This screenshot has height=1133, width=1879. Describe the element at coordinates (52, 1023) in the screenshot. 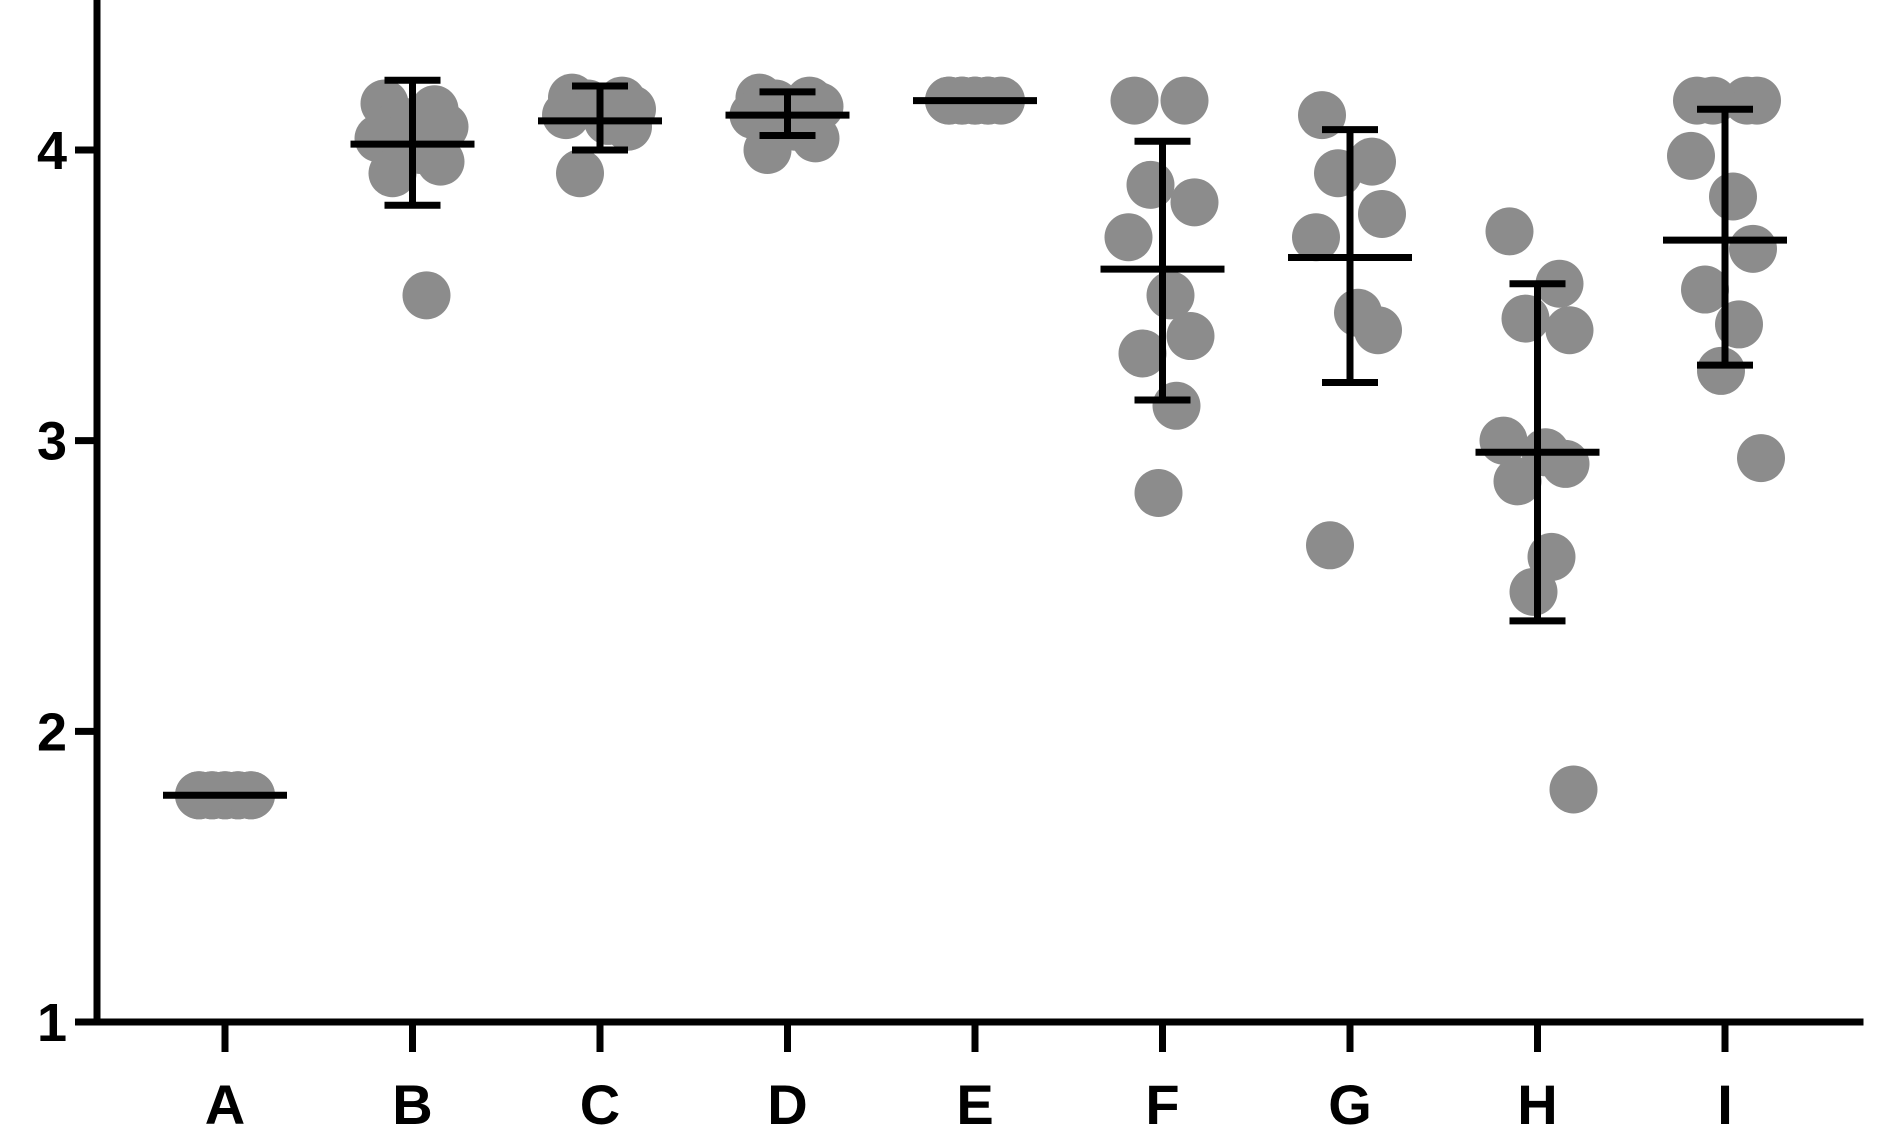

I see `y-tick-label: 1` at that location.